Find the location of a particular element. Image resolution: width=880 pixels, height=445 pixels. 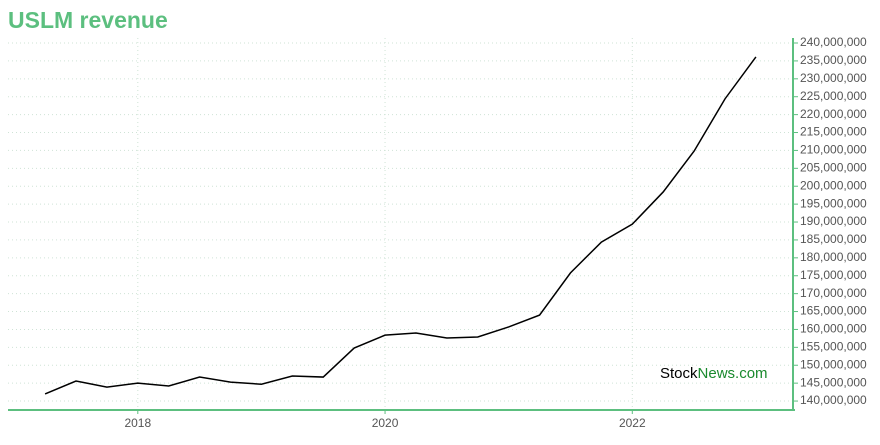

x-tick-label: 2022 is located at coordinates (632, 423).